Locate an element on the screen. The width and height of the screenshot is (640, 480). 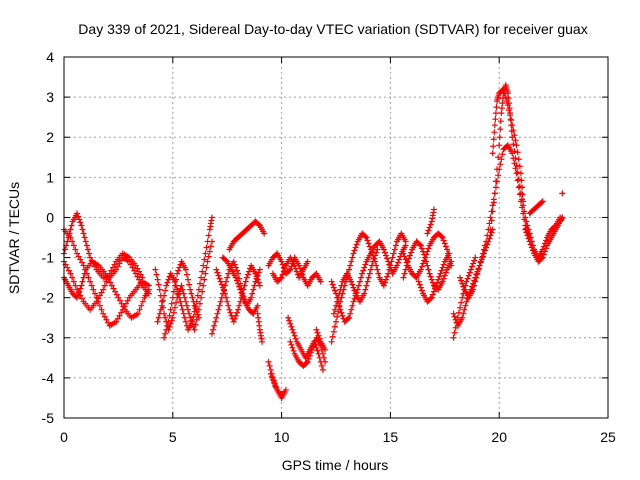
y-tick-label: -3 is located at coordinates (48, 338).